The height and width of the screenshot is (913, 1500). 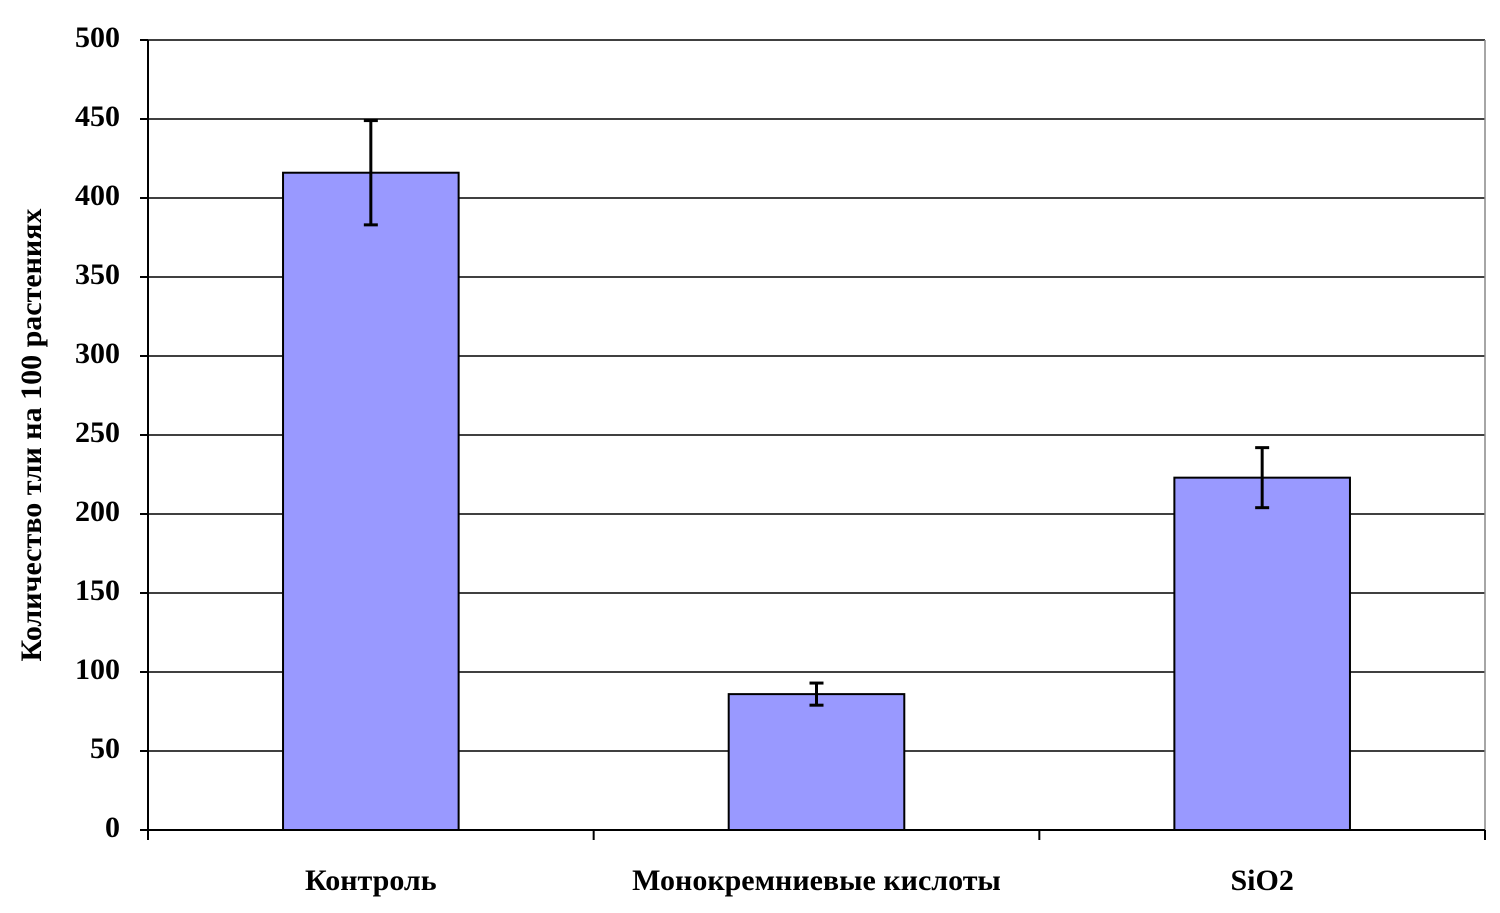 What do you see at coordinates (112, 827) in the screenshot?
I see `y-tick-label: 0` at bounding box center [112, 827].